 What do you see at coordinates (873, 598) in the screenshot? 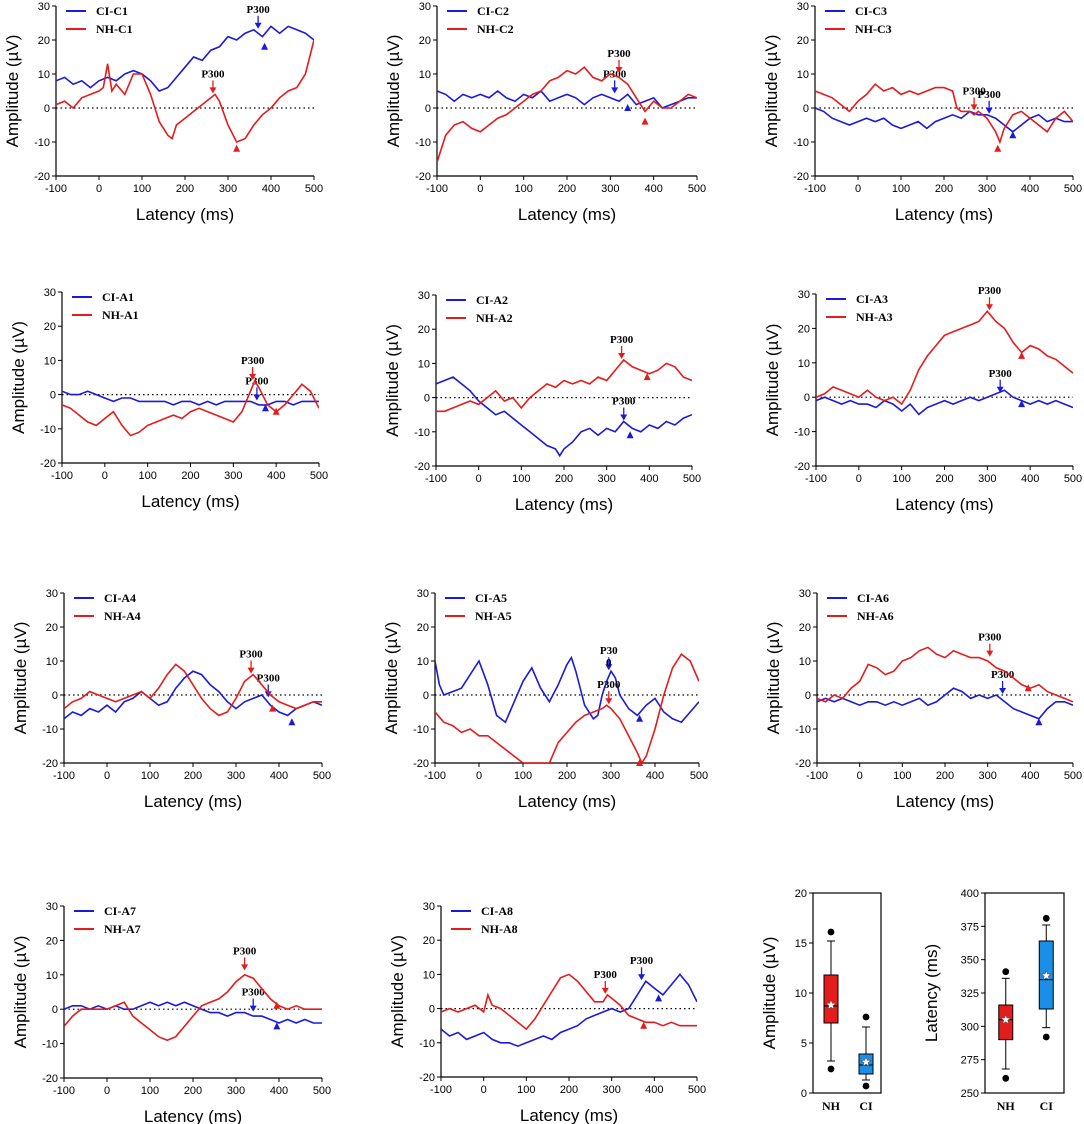
I see `legend-label: CI-A6` at bounding box center [873, 598].